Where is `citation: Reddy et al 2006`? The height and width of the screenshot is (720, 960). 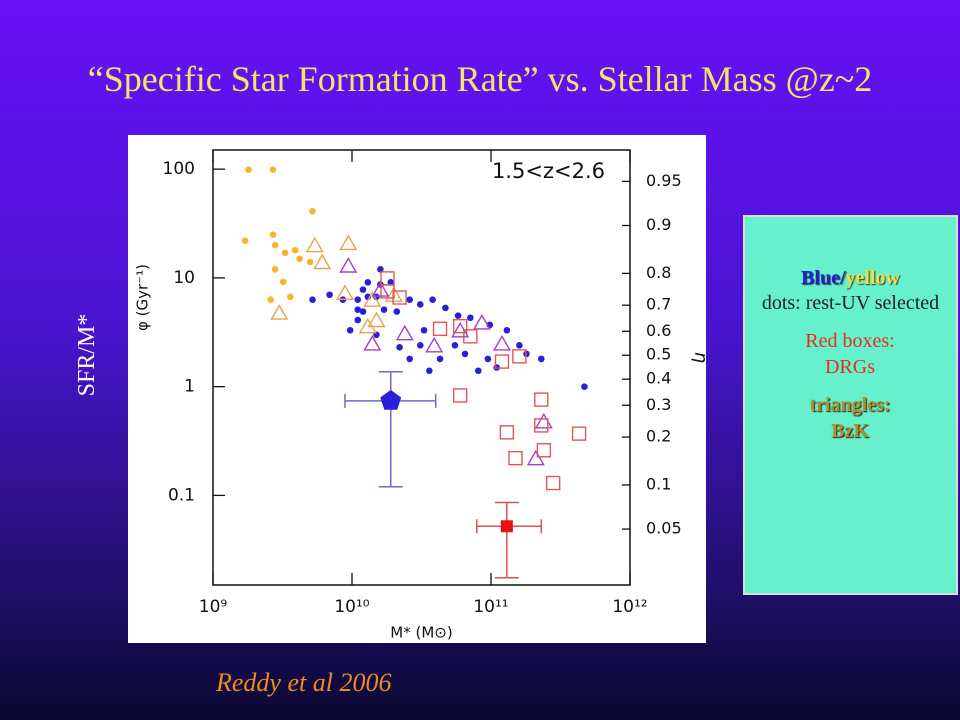 citation: Reddy et al 2006 is located at coordinates (304, 682).